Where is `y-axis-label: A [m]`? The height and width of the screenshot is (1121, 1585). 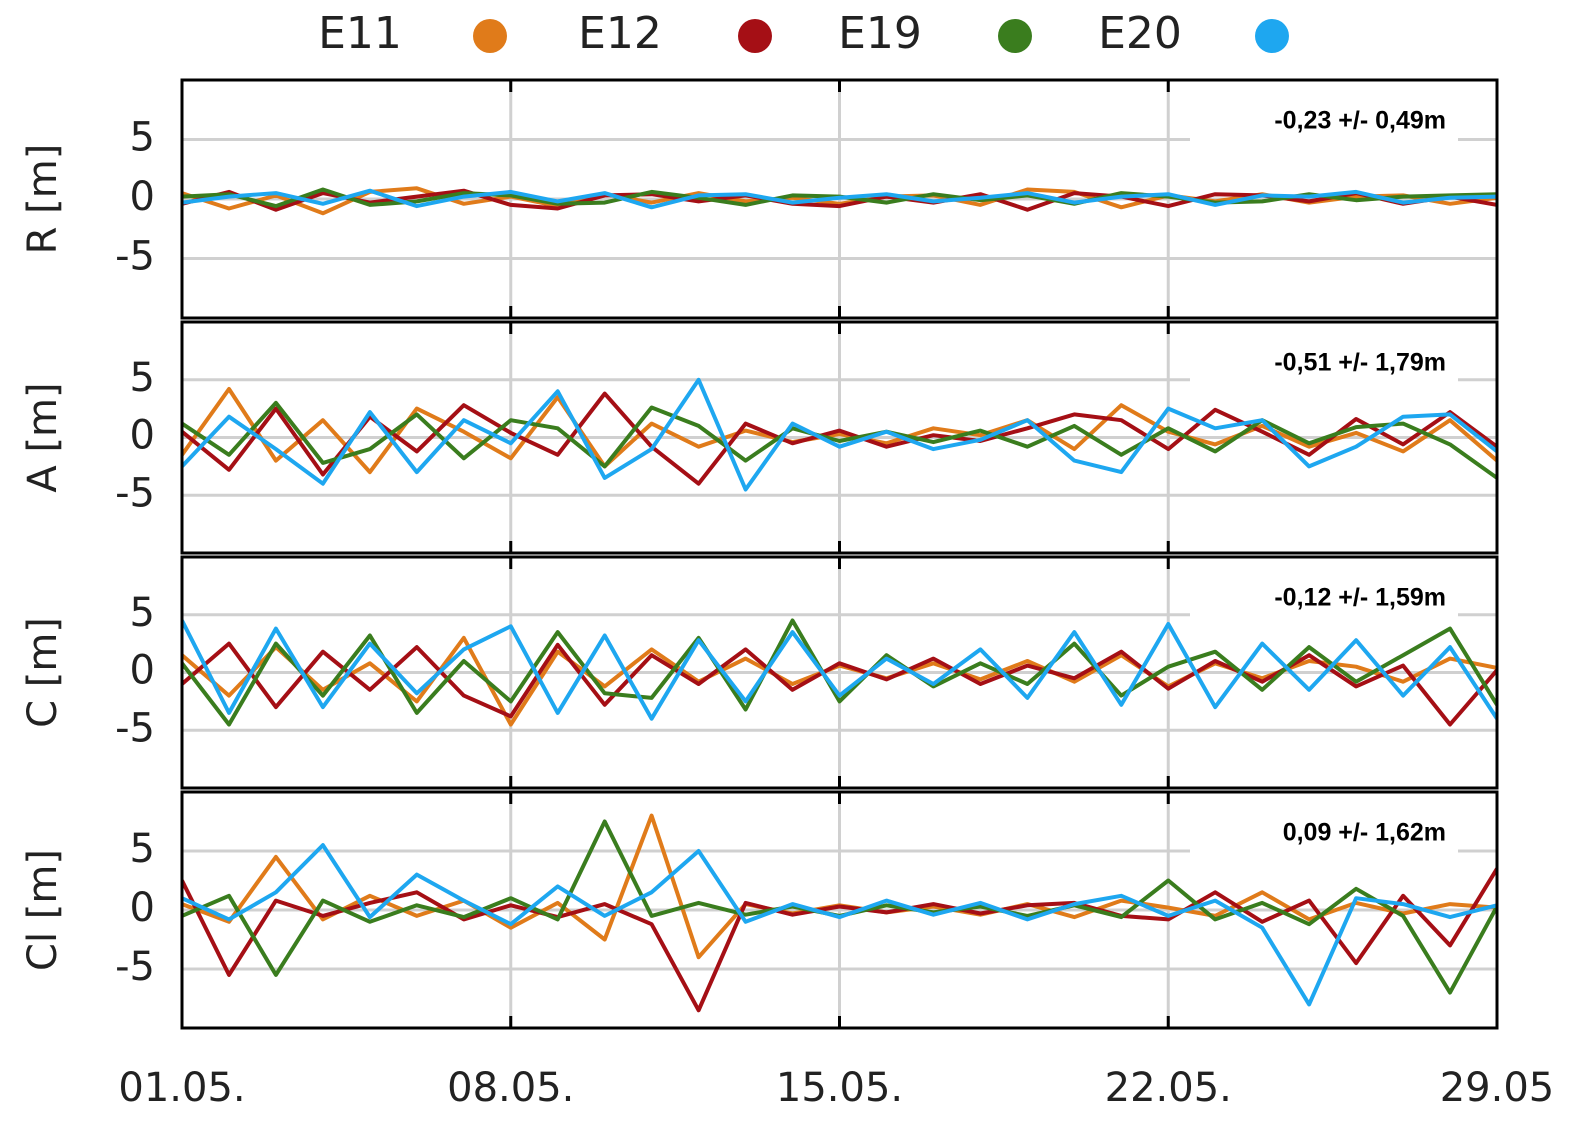 y-axis-label: A [m] is located at coordinates (43, 437).